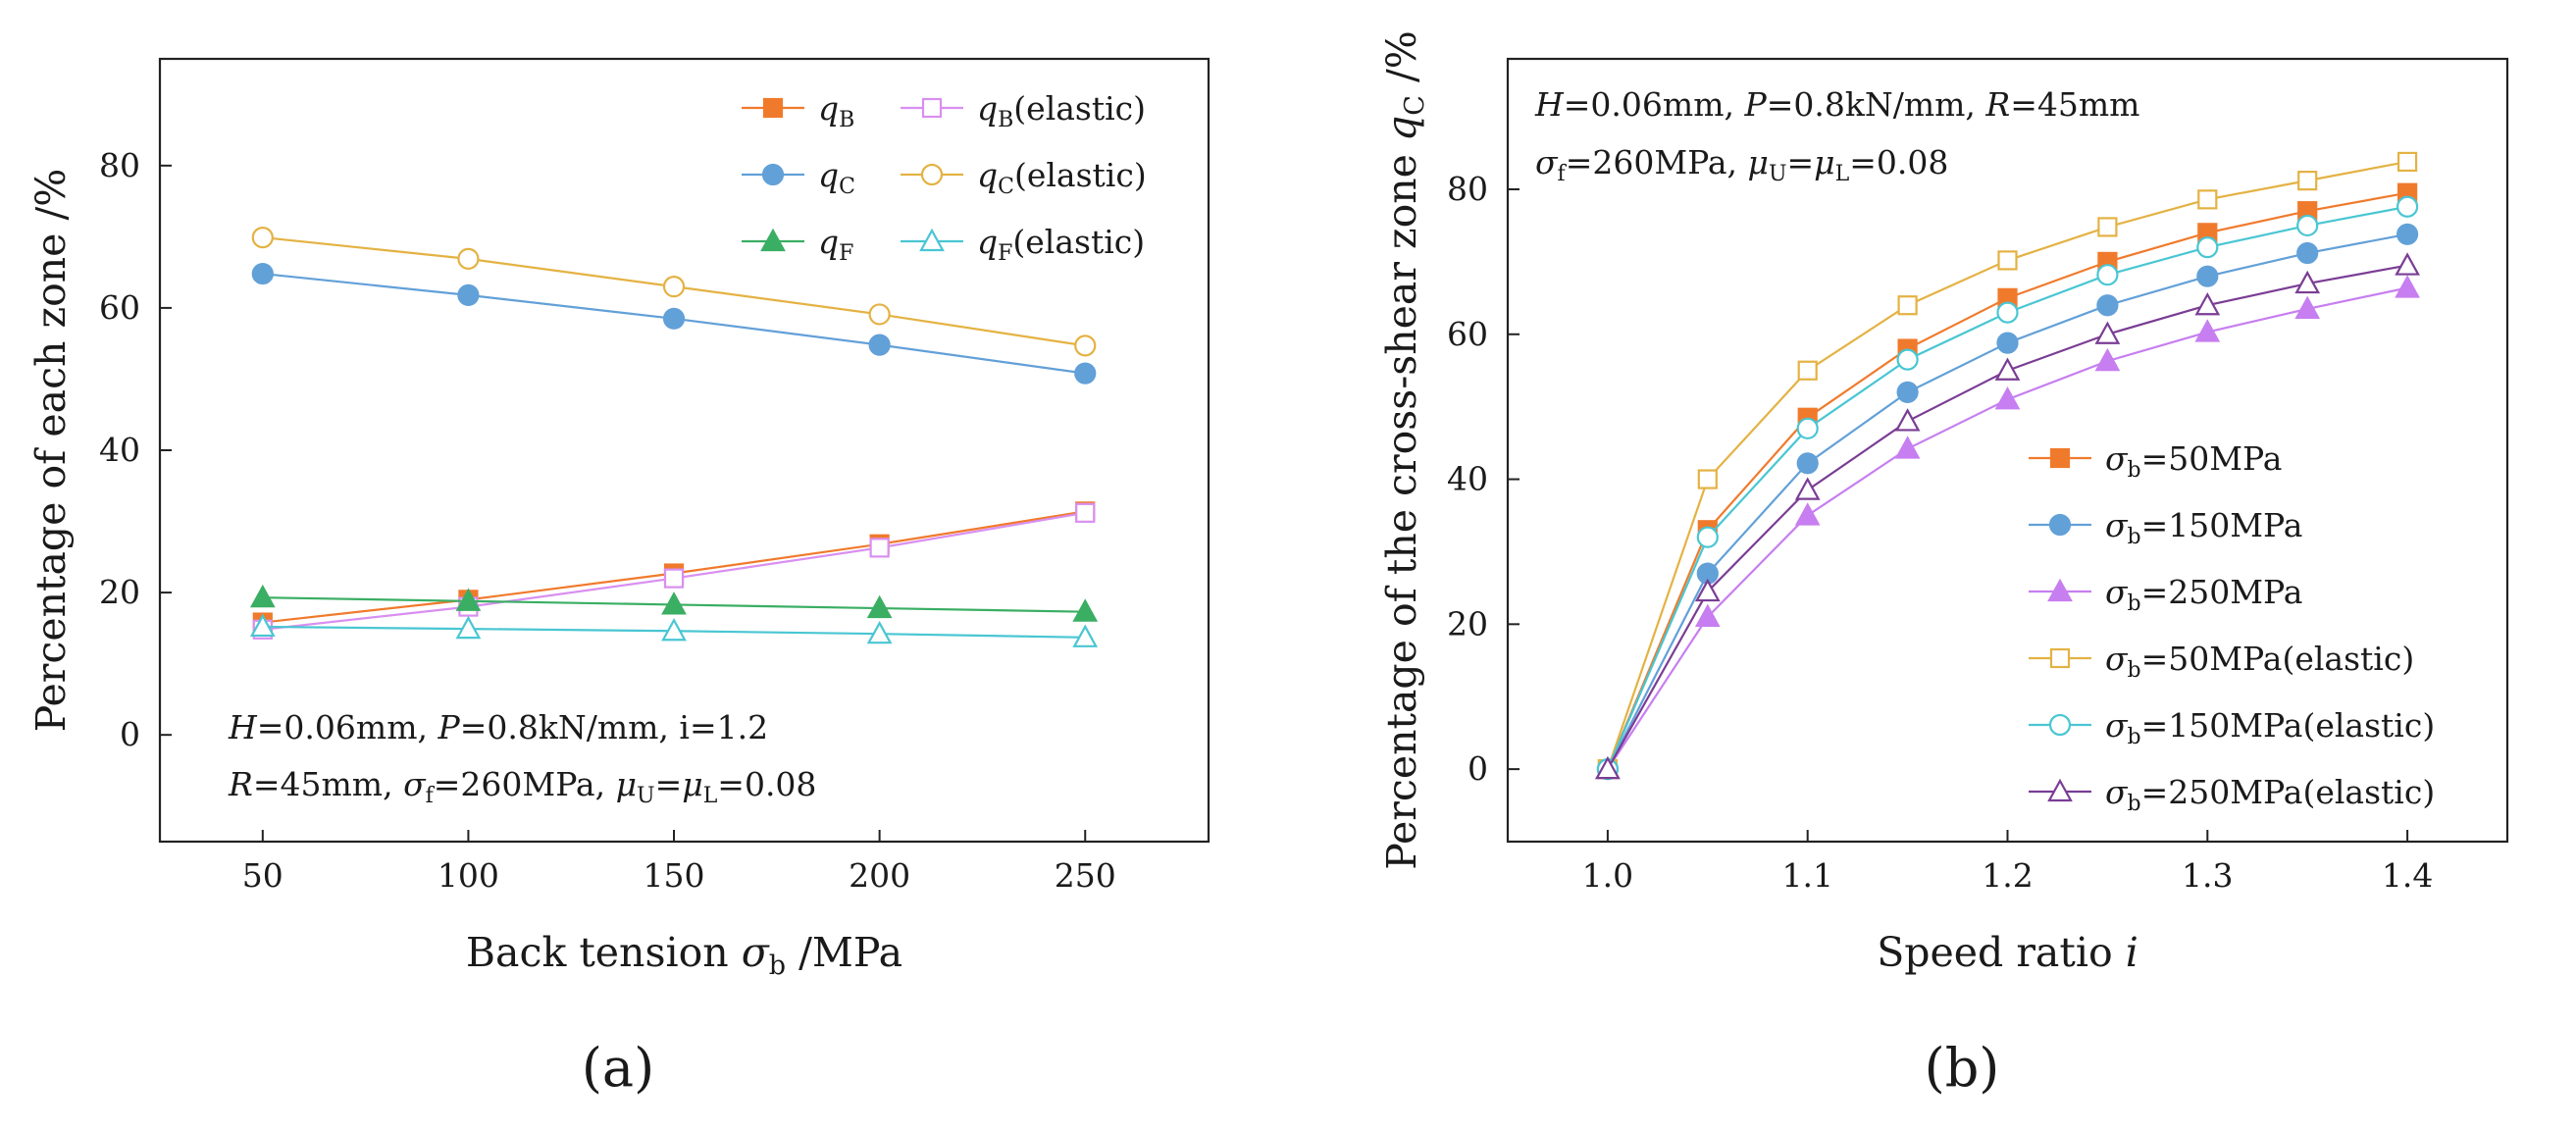 The image size is (2576, 1131). What do you see at coordinates (2193, 461) in the screenshot?
I see `legend-label: σb=50MPa` at bounding box center [2193, 461].